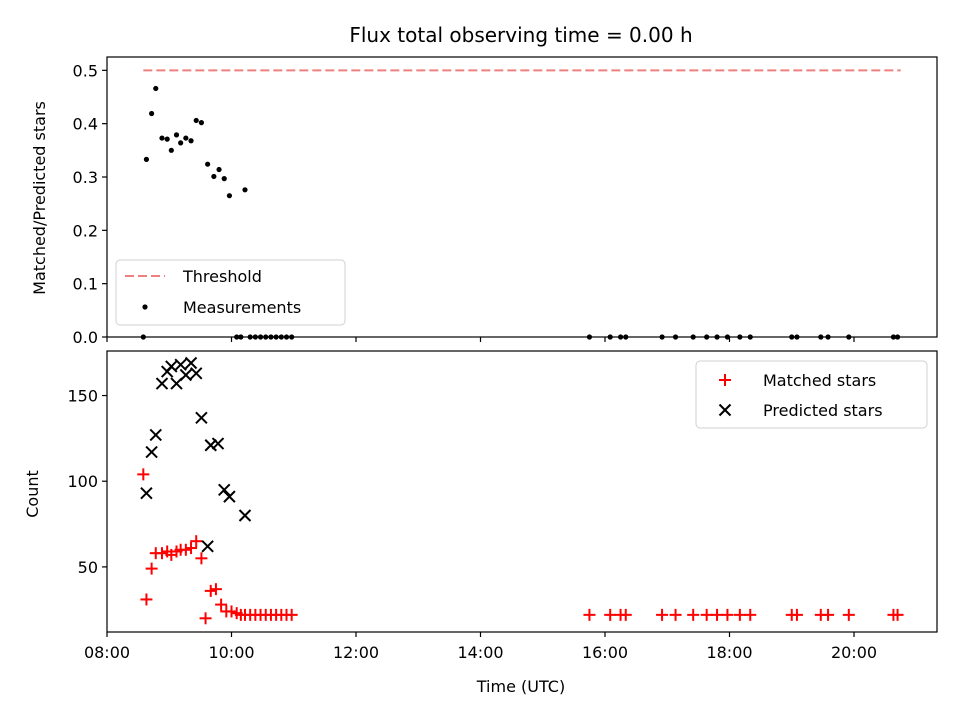 Image resolution: width=960 pixels, height=720 pixels. Describe the element at coordinates (85, 337) in the screenshot. I see `top-y-tick-label: 0.0` at that location.